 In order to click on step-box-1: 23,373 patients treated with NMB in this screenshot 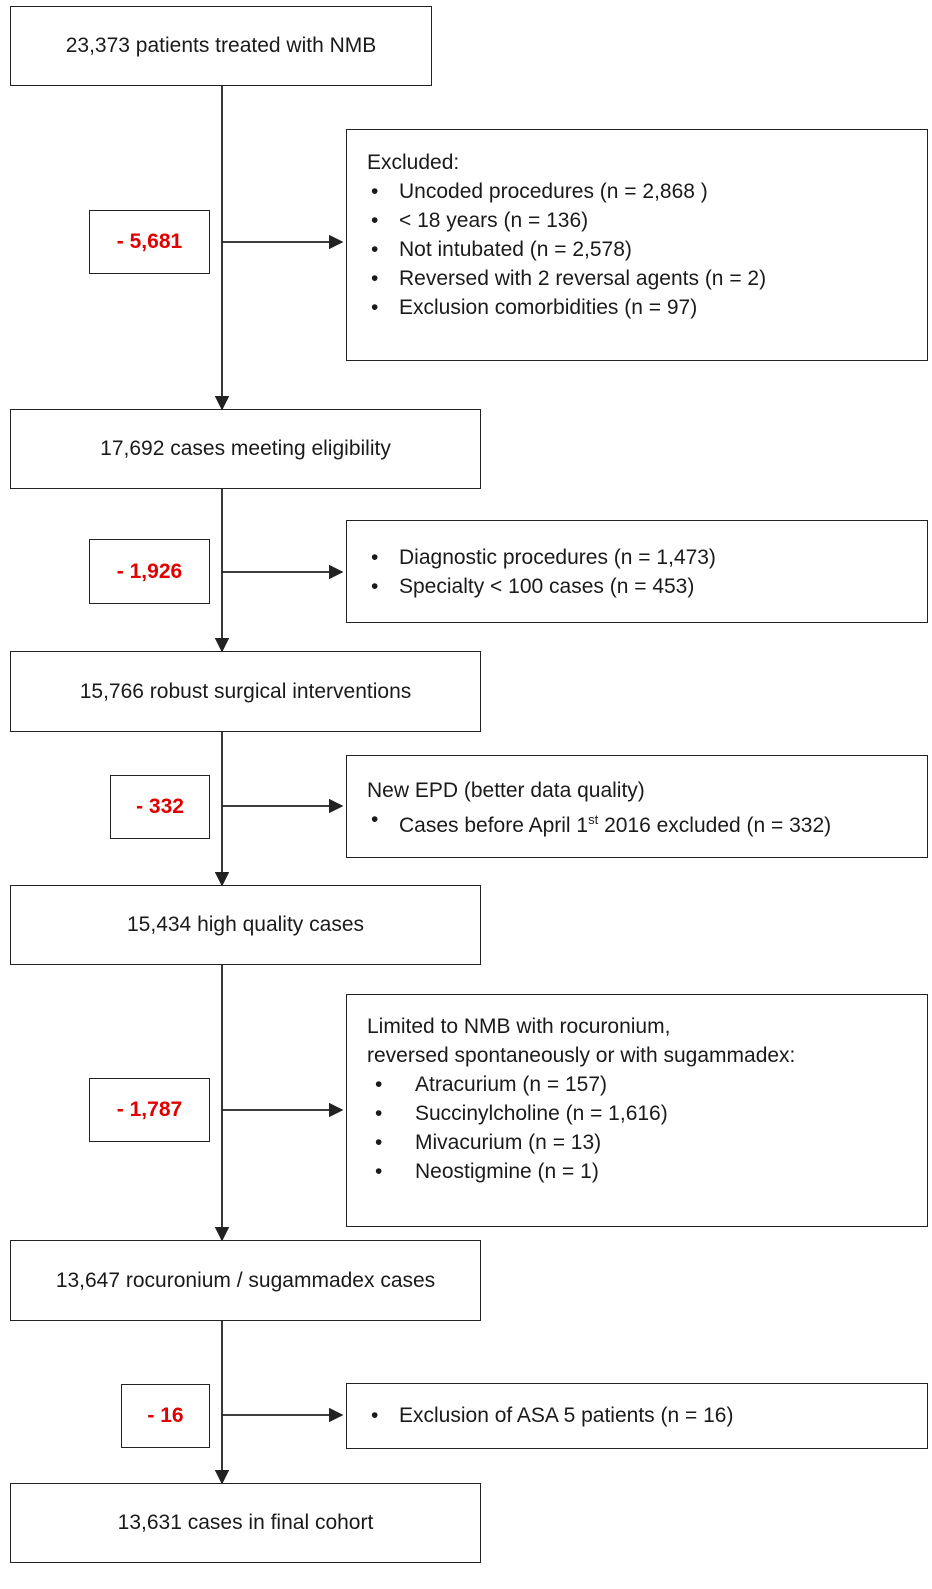, I will do `click(221, 46)`.